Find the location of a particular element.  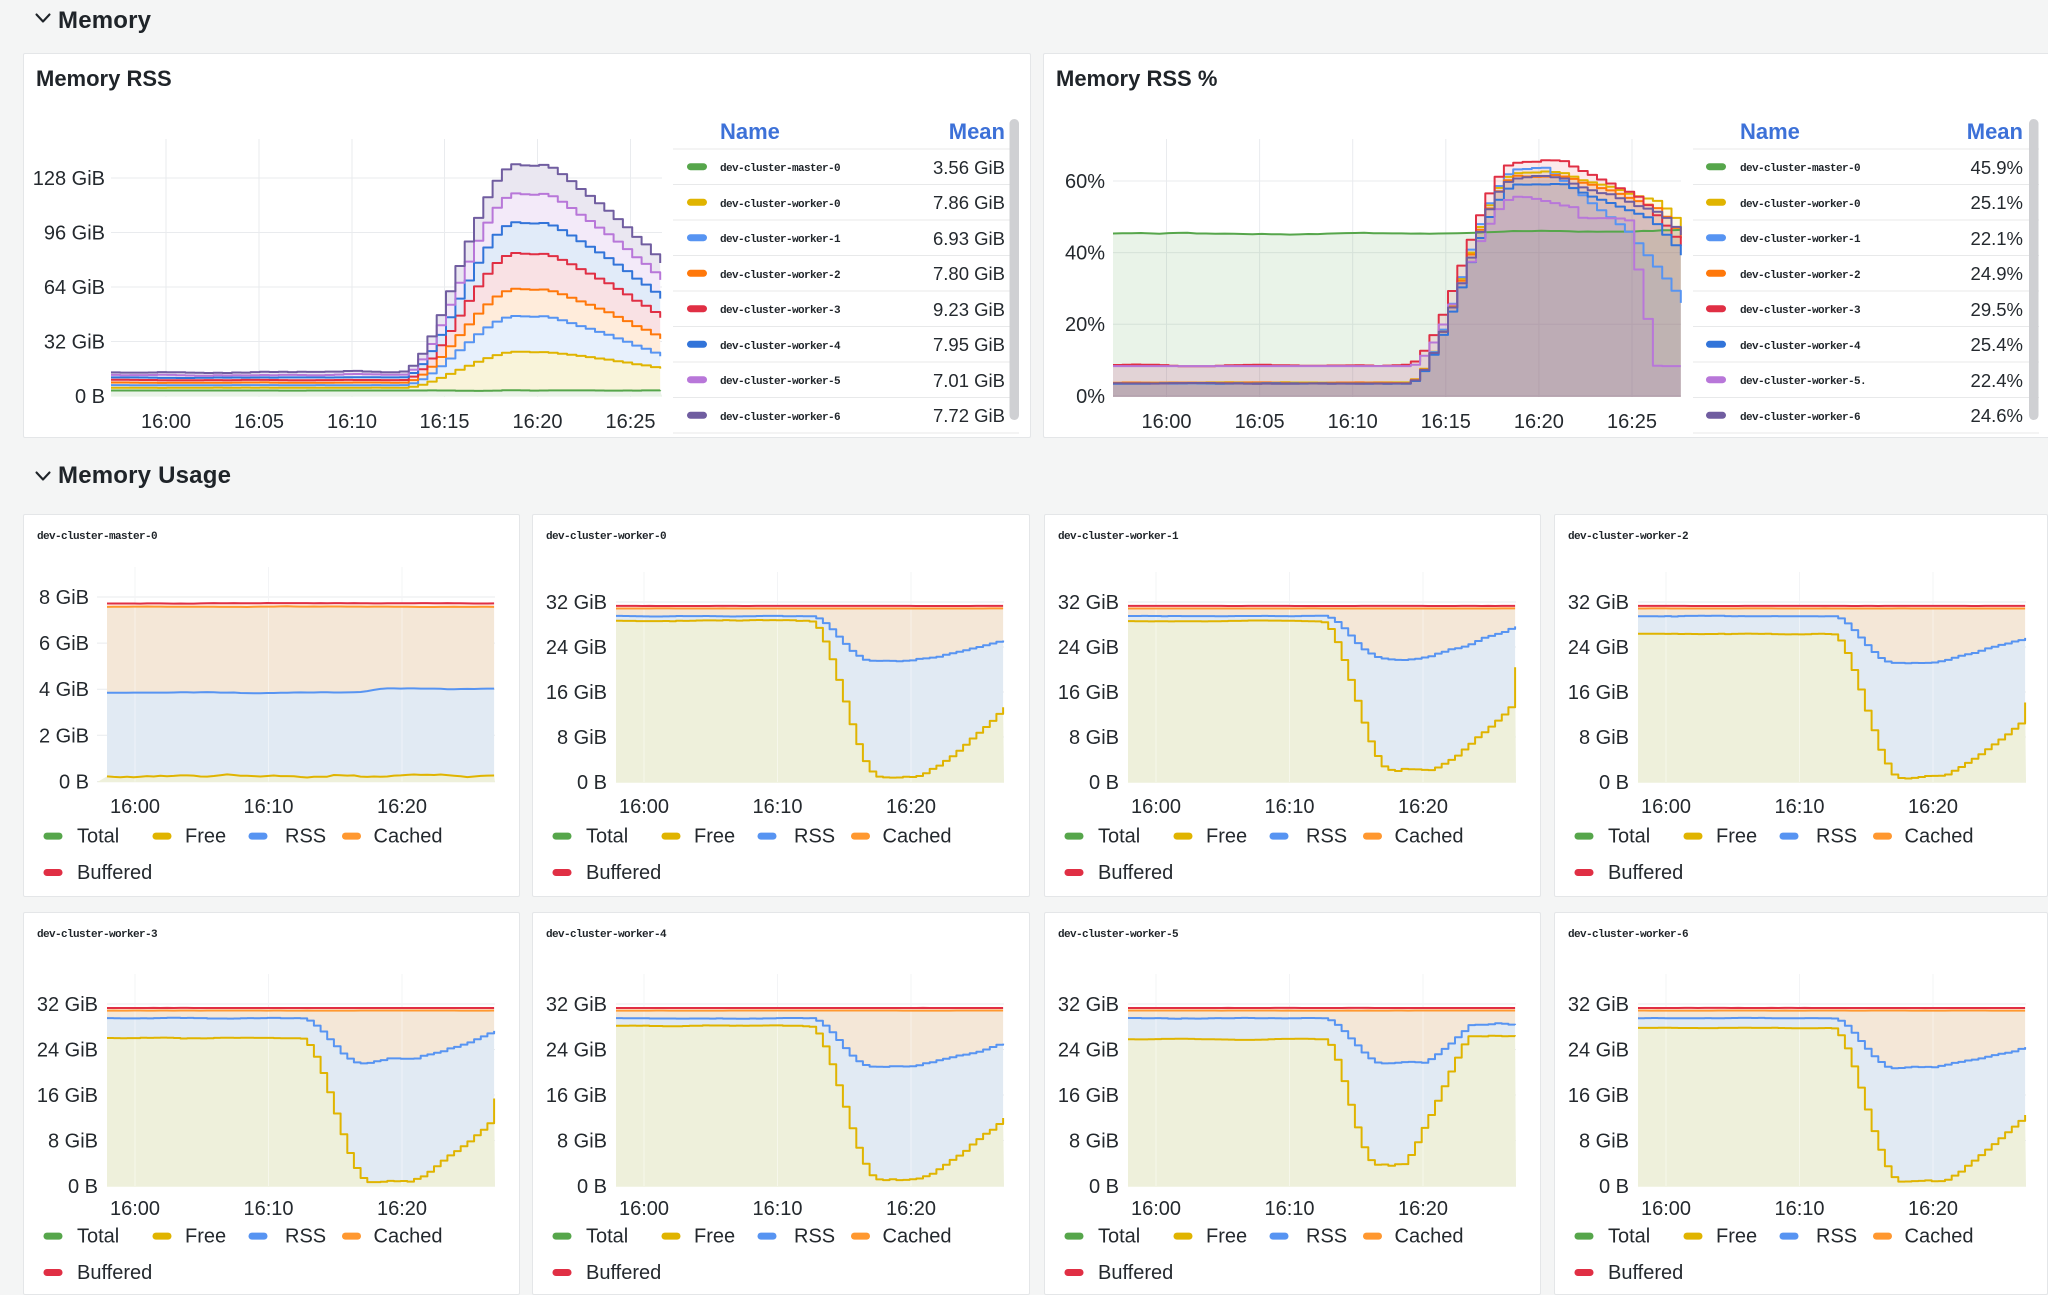

svg-text: 3.56 GiB is located at coordinates (969, 167).